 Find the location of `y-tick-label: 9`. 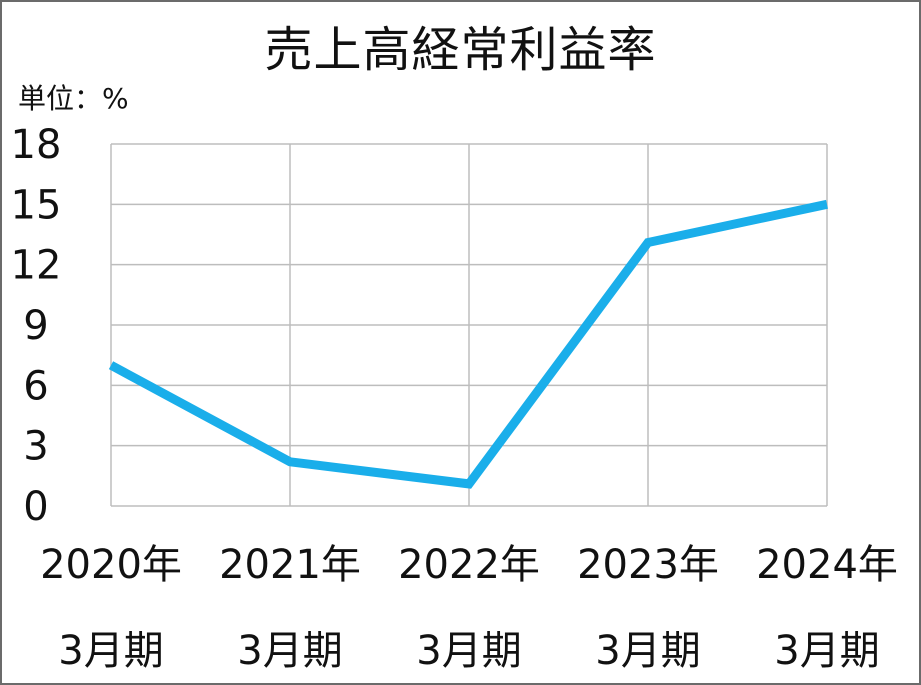

y-tick-label: 9 is located at coordinates (35, 326).